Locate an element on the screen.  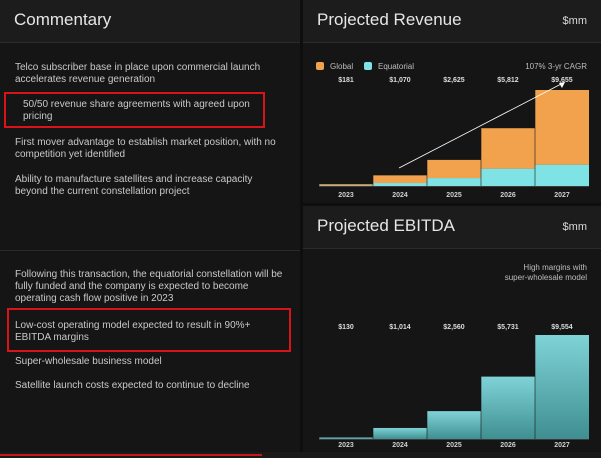
legend-swatch-global is located at coordinates (320, 66).